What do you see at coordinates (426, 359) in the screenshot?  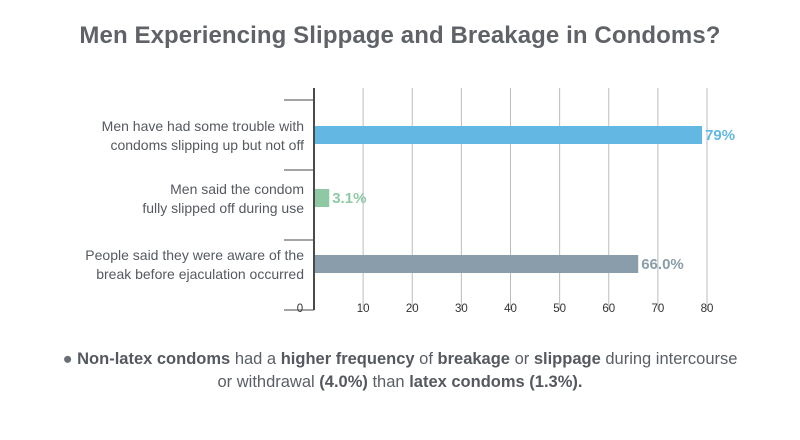 I see `footnote-part: of` at bounding box center [426, 359].